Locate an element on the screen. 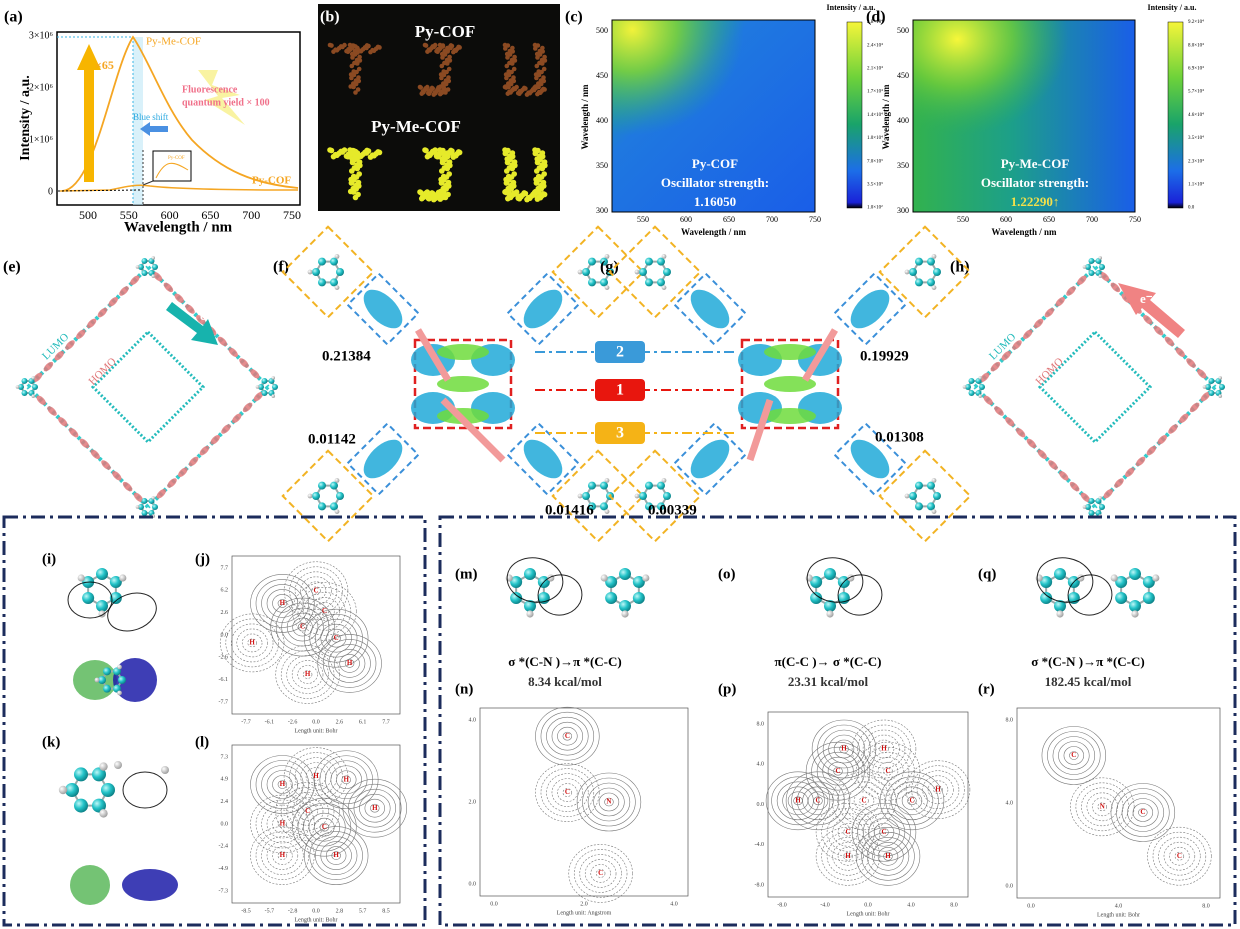  label: Fluorescence is located at coordinates (210, 89).